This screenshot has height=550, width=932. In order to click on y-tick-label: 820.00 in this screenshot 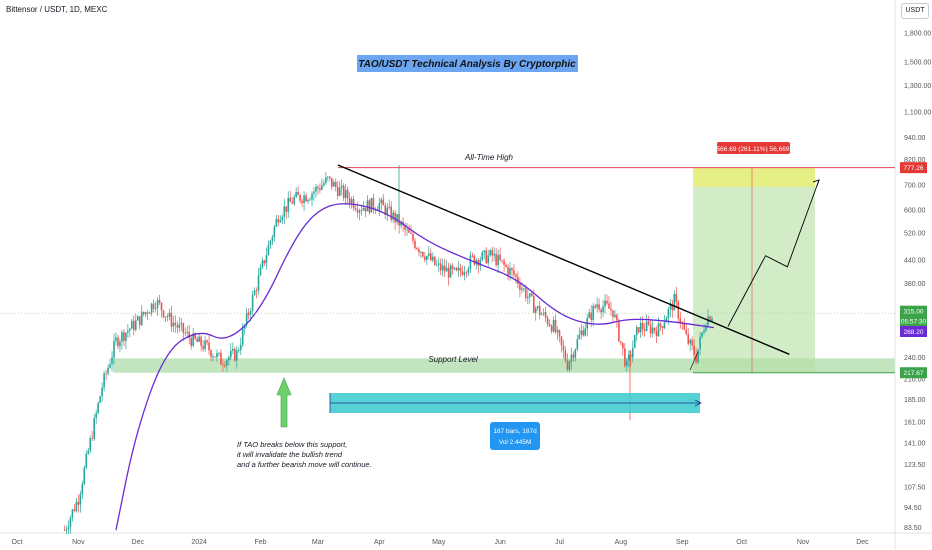, I will do `click(915, 160)`.